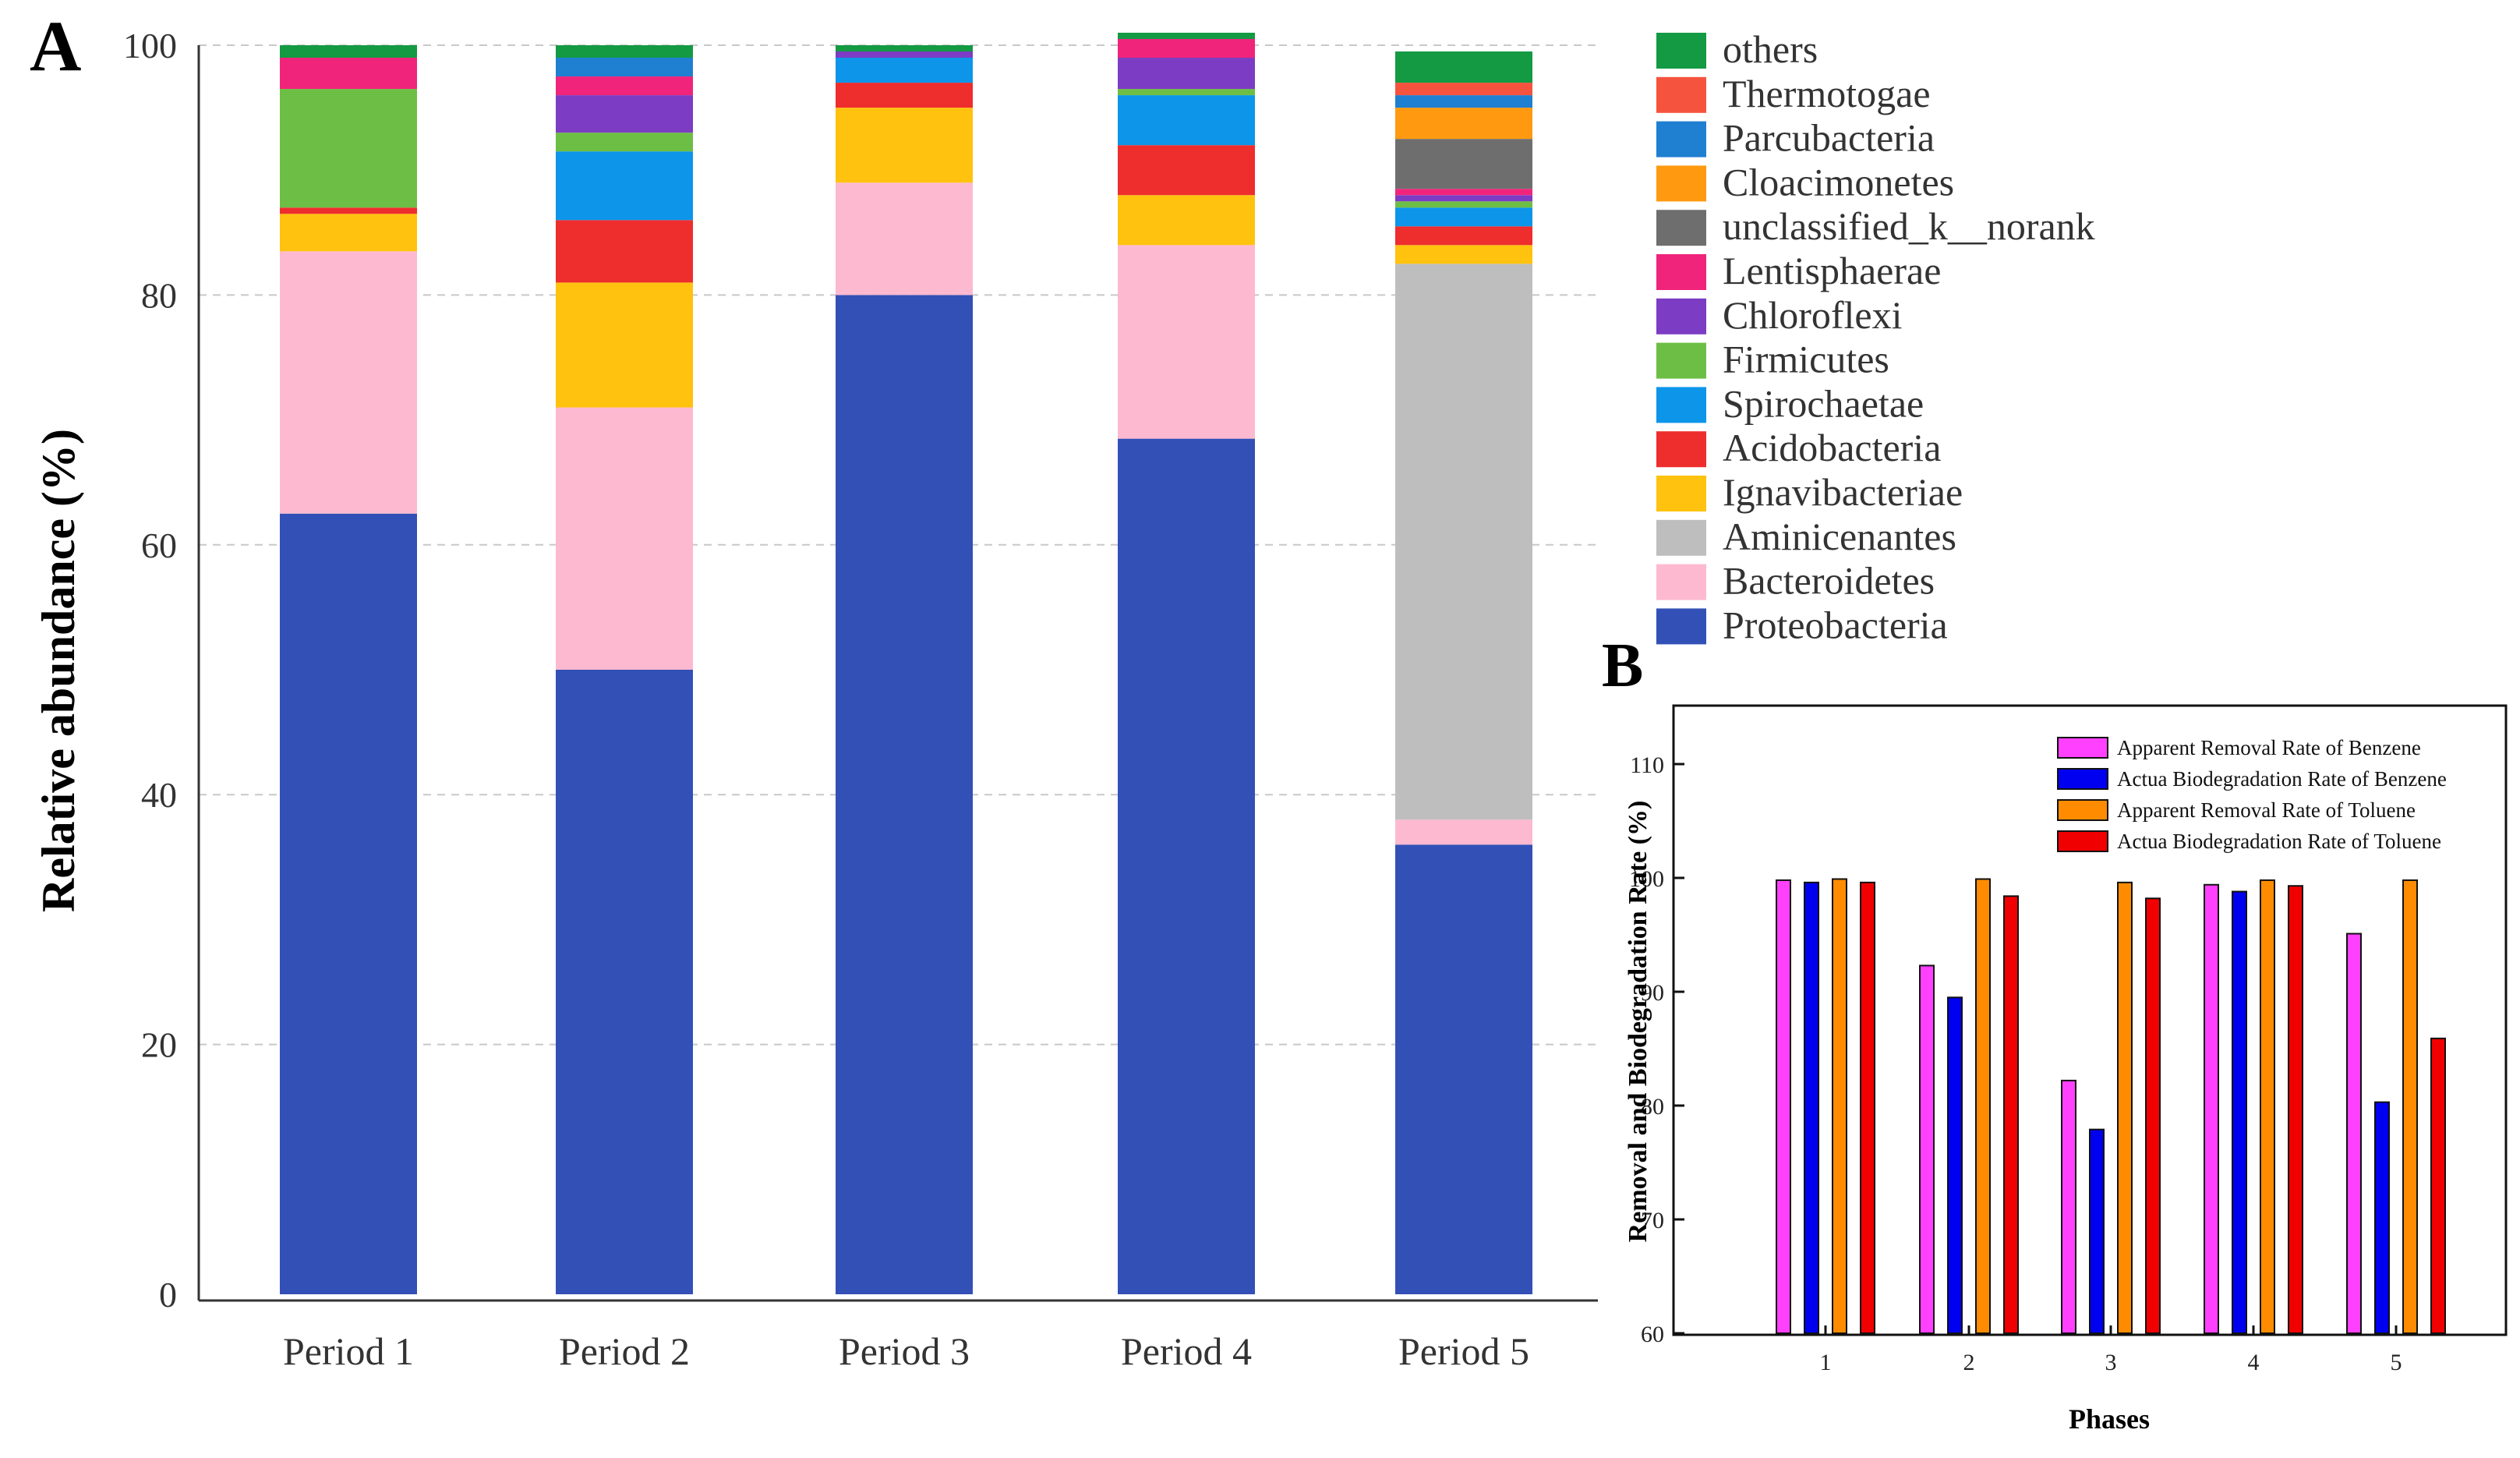 The image size is (2520, 1458). What do you see at coordinates (1826, 1362) in the screenshot?
I see `x-tick-label: 1` at bounding box center [1826, 1362].